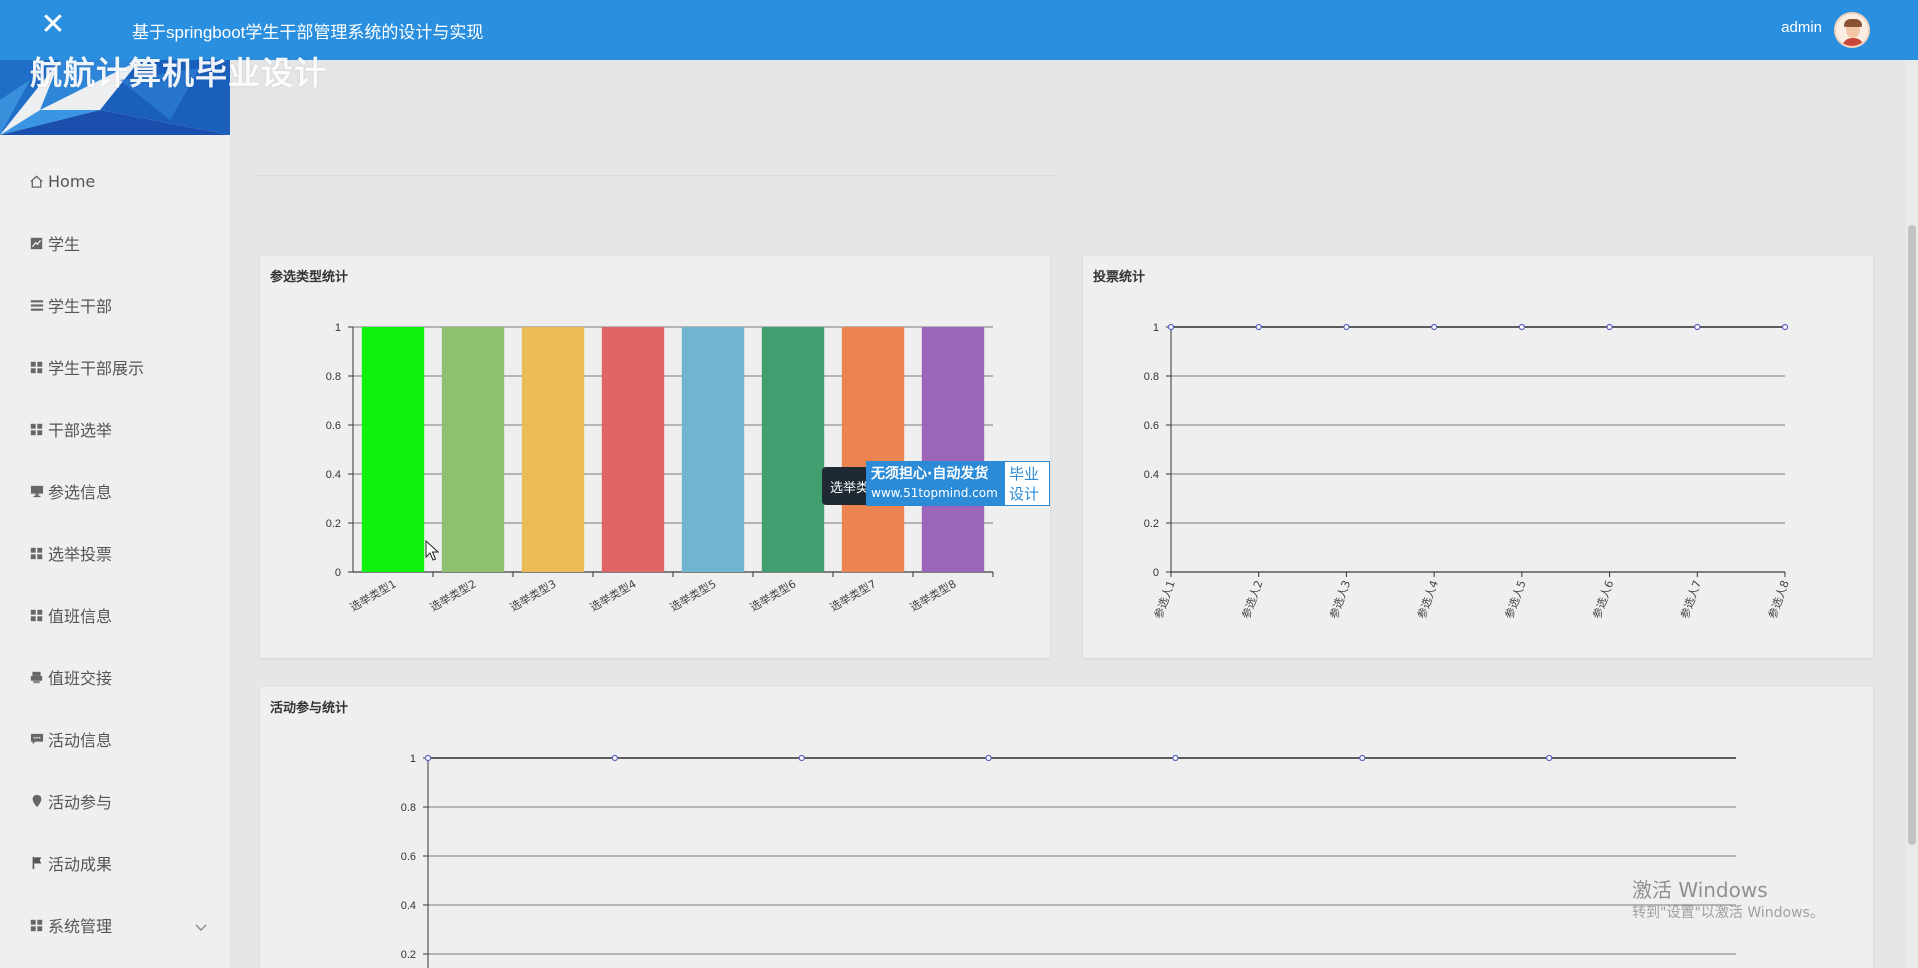 This screenshot has height=968, width=1918. I want to click on sidebar-item-label: 活动信息, so click(80, 740).